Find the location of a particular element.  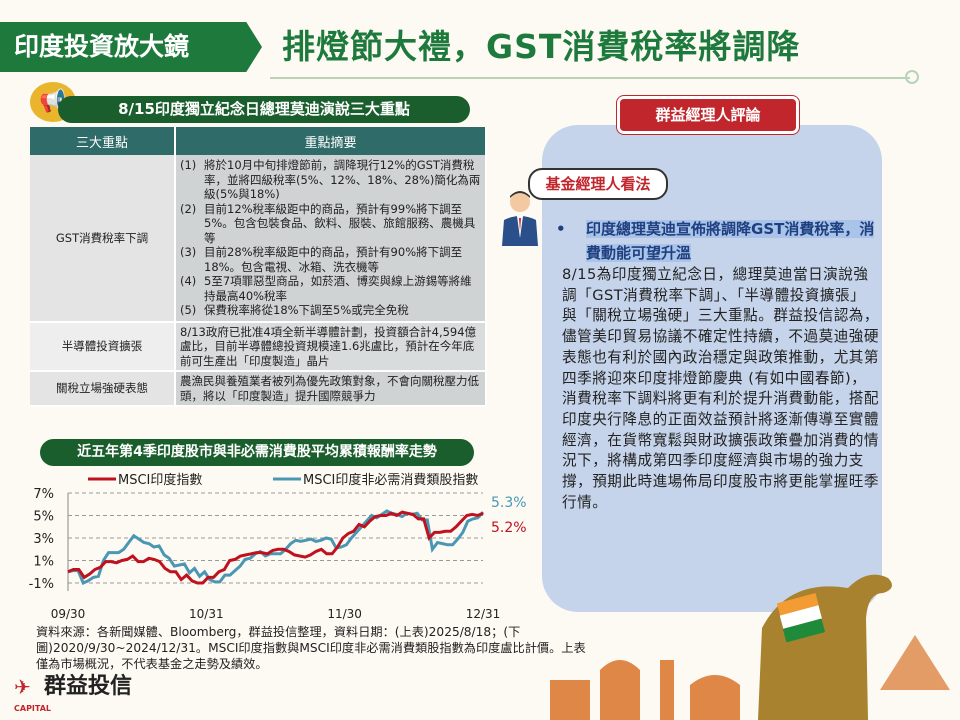

item-number: (1) is located at coordinates (188, 165).